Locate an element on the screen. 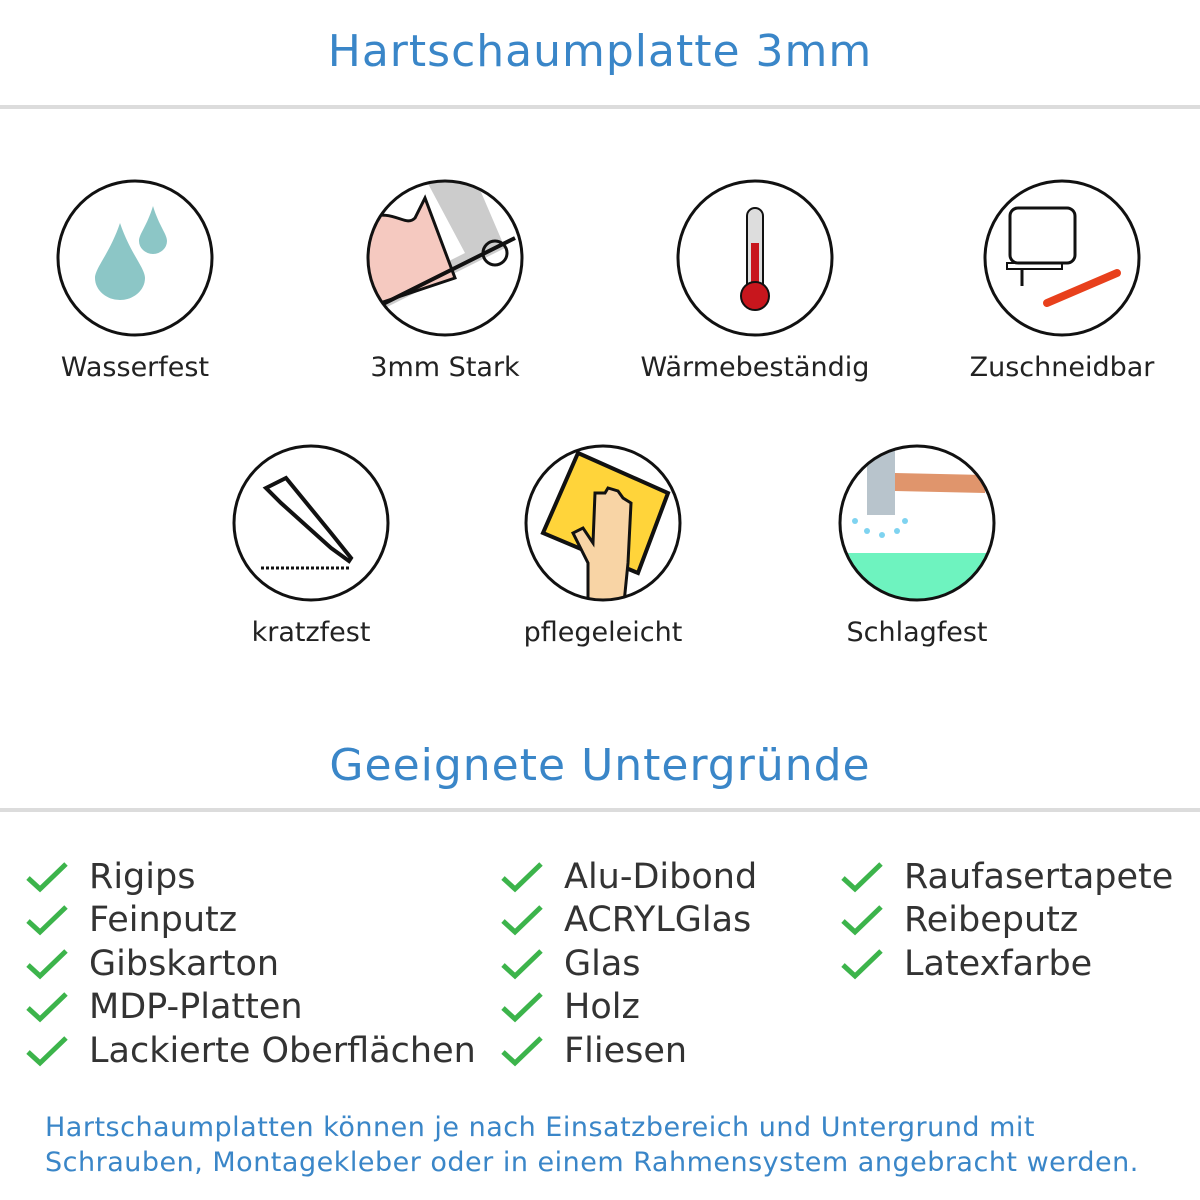 The image size is (1200, 1200). surface-item: Lackierte Oberflächen is located at coordinates (250, 1051).